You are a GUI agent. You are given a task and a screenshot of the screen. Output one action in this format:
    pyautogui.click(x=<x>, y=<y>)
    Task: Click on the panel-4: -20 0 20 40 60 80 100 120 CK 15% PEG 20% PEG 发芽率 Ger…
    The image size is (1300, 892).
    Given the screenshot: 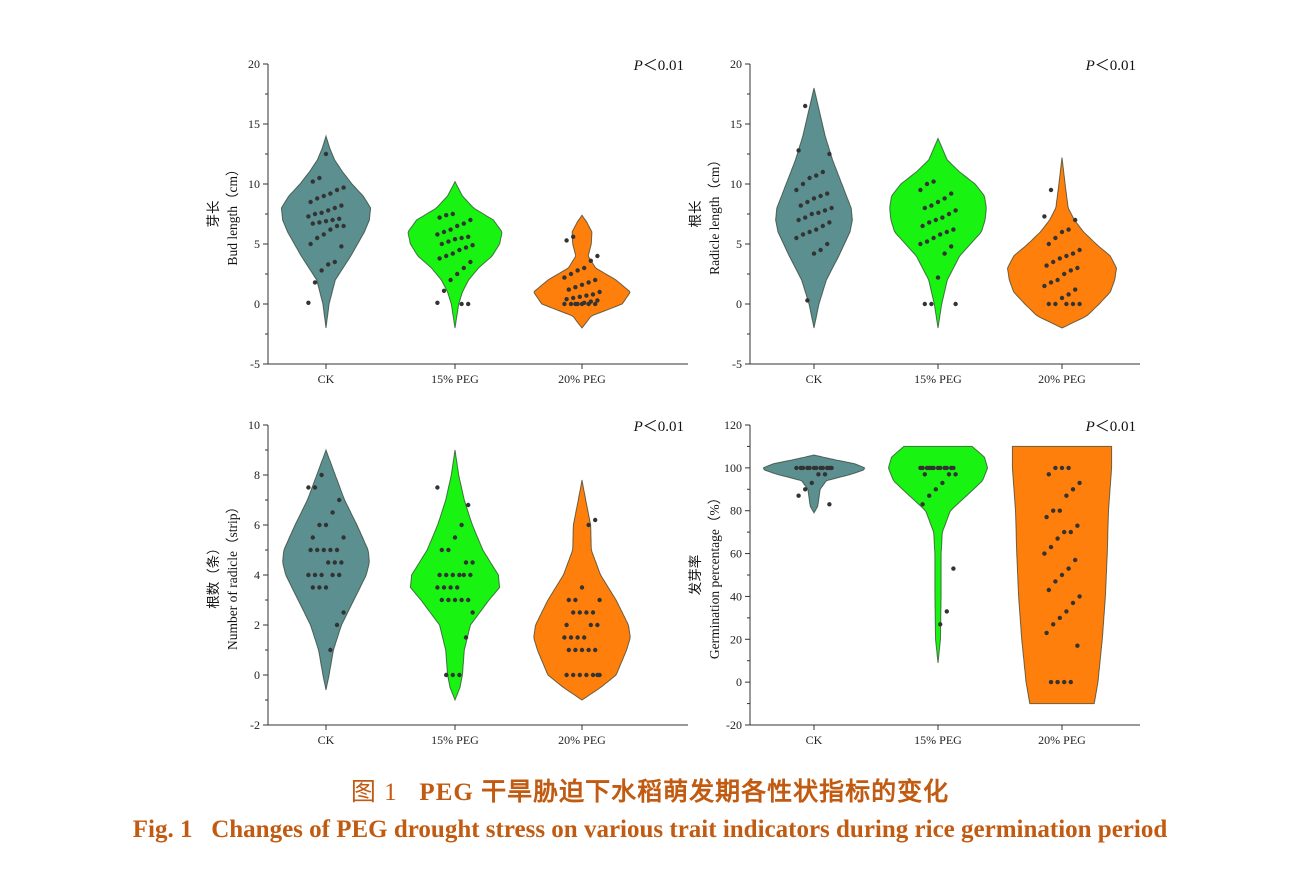 What is the action you would take?
    pyautogui.click(x=913, y=582)
    